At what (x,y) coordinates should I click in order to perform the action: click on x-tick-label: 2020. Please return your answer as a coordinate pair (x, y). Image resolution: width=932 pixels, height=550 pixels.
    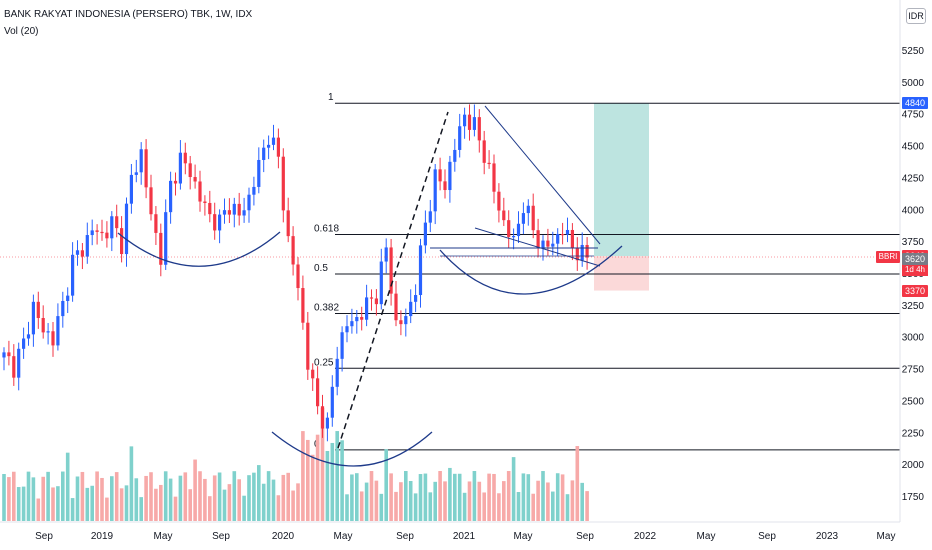
    Looking at the image, I should click on (283, 536).